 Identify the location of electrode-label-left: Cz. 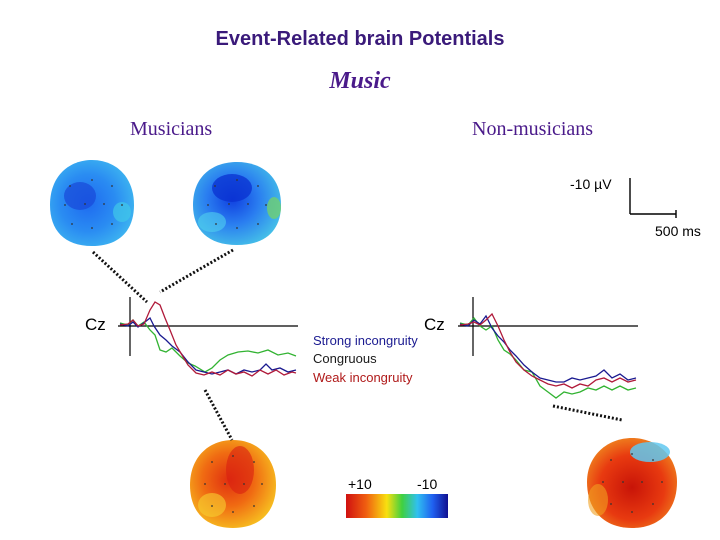
(95, 324).